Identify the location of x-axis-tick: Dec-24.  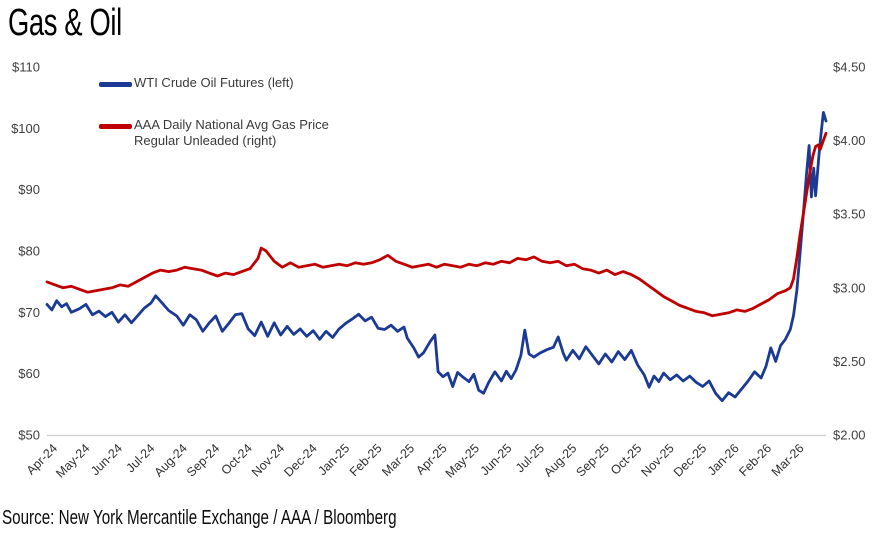
(300, 460).